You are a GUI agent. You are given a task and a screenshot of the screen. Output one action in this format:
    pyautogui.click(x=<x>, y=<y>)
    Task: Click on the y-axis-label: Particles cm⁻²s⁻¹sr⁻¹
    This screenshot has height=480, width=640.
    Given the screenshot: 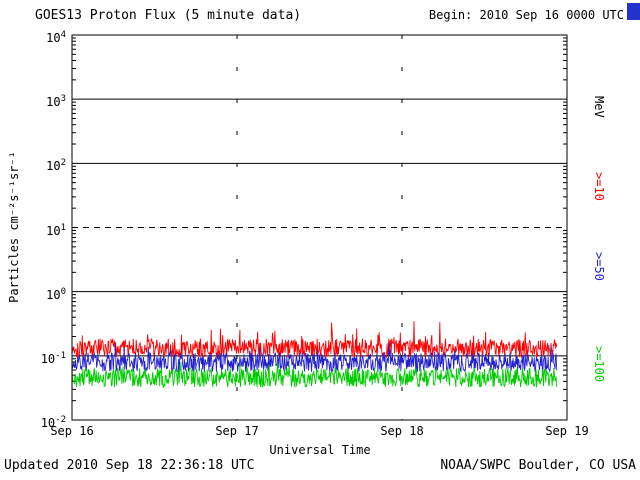 What is the action you would take?
    pyautogui.click(x=14, y=227)
    